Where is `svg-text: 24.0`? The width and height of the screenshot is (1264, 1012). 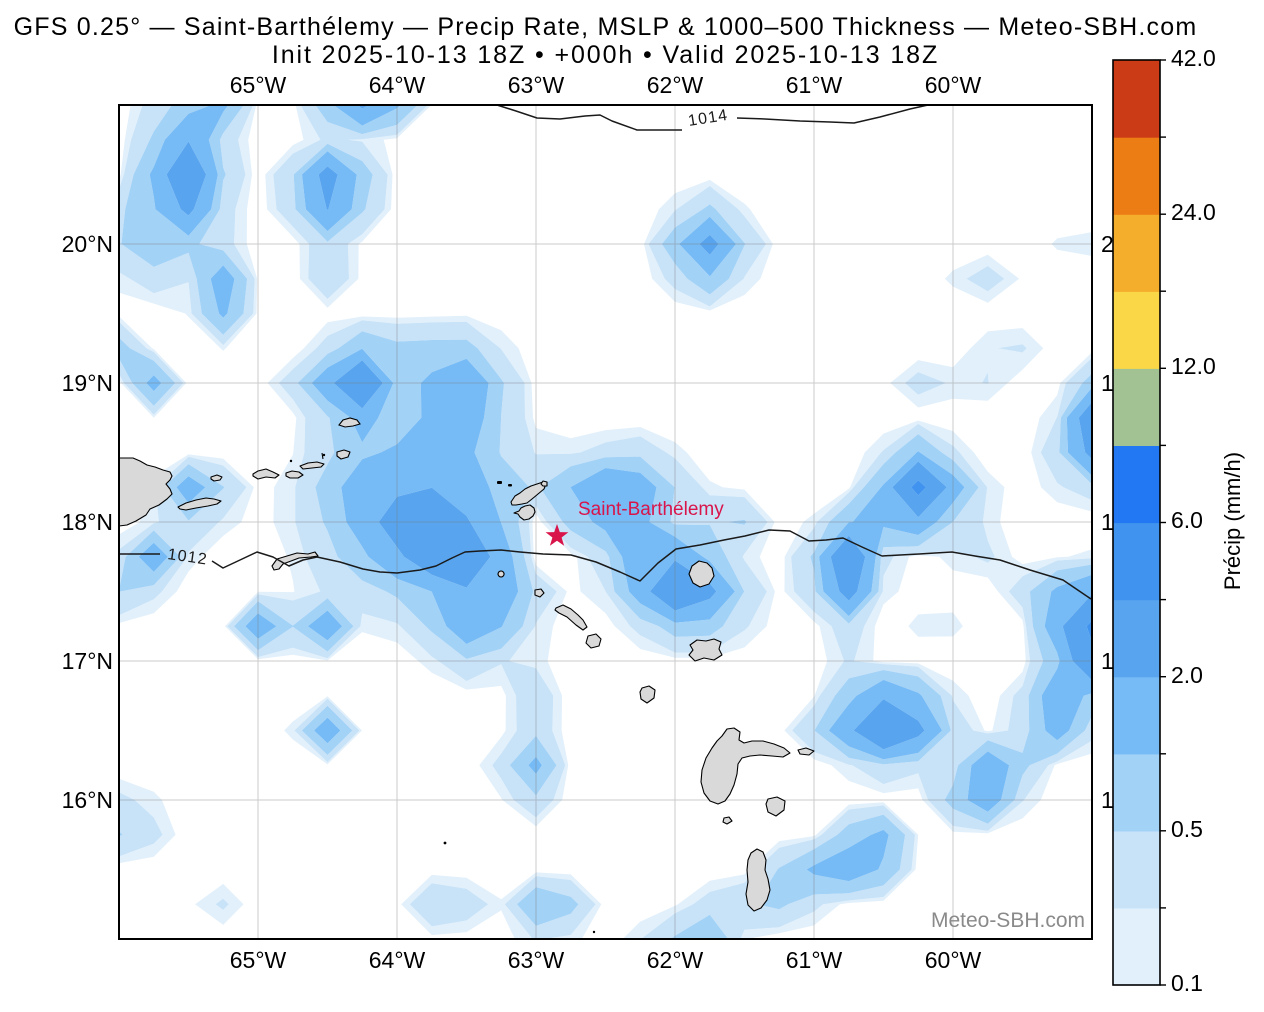 svg-text: 24.0 is located at coordinates (1193, 212).